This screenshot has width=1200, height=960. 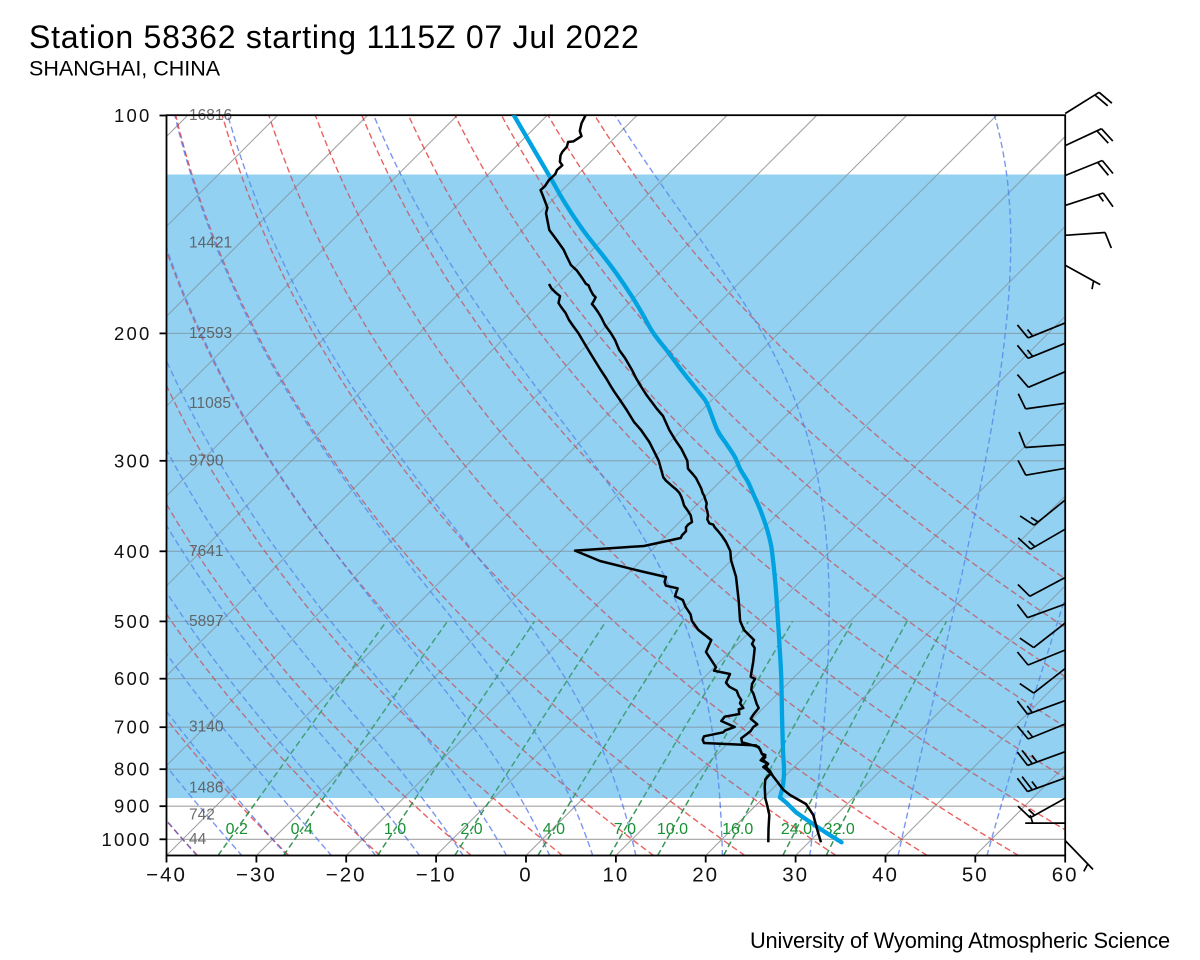 What do you see at coordinates (132, 460) in the screenshot?
I see `svg-text: 300` at bounding box center [132, 460].